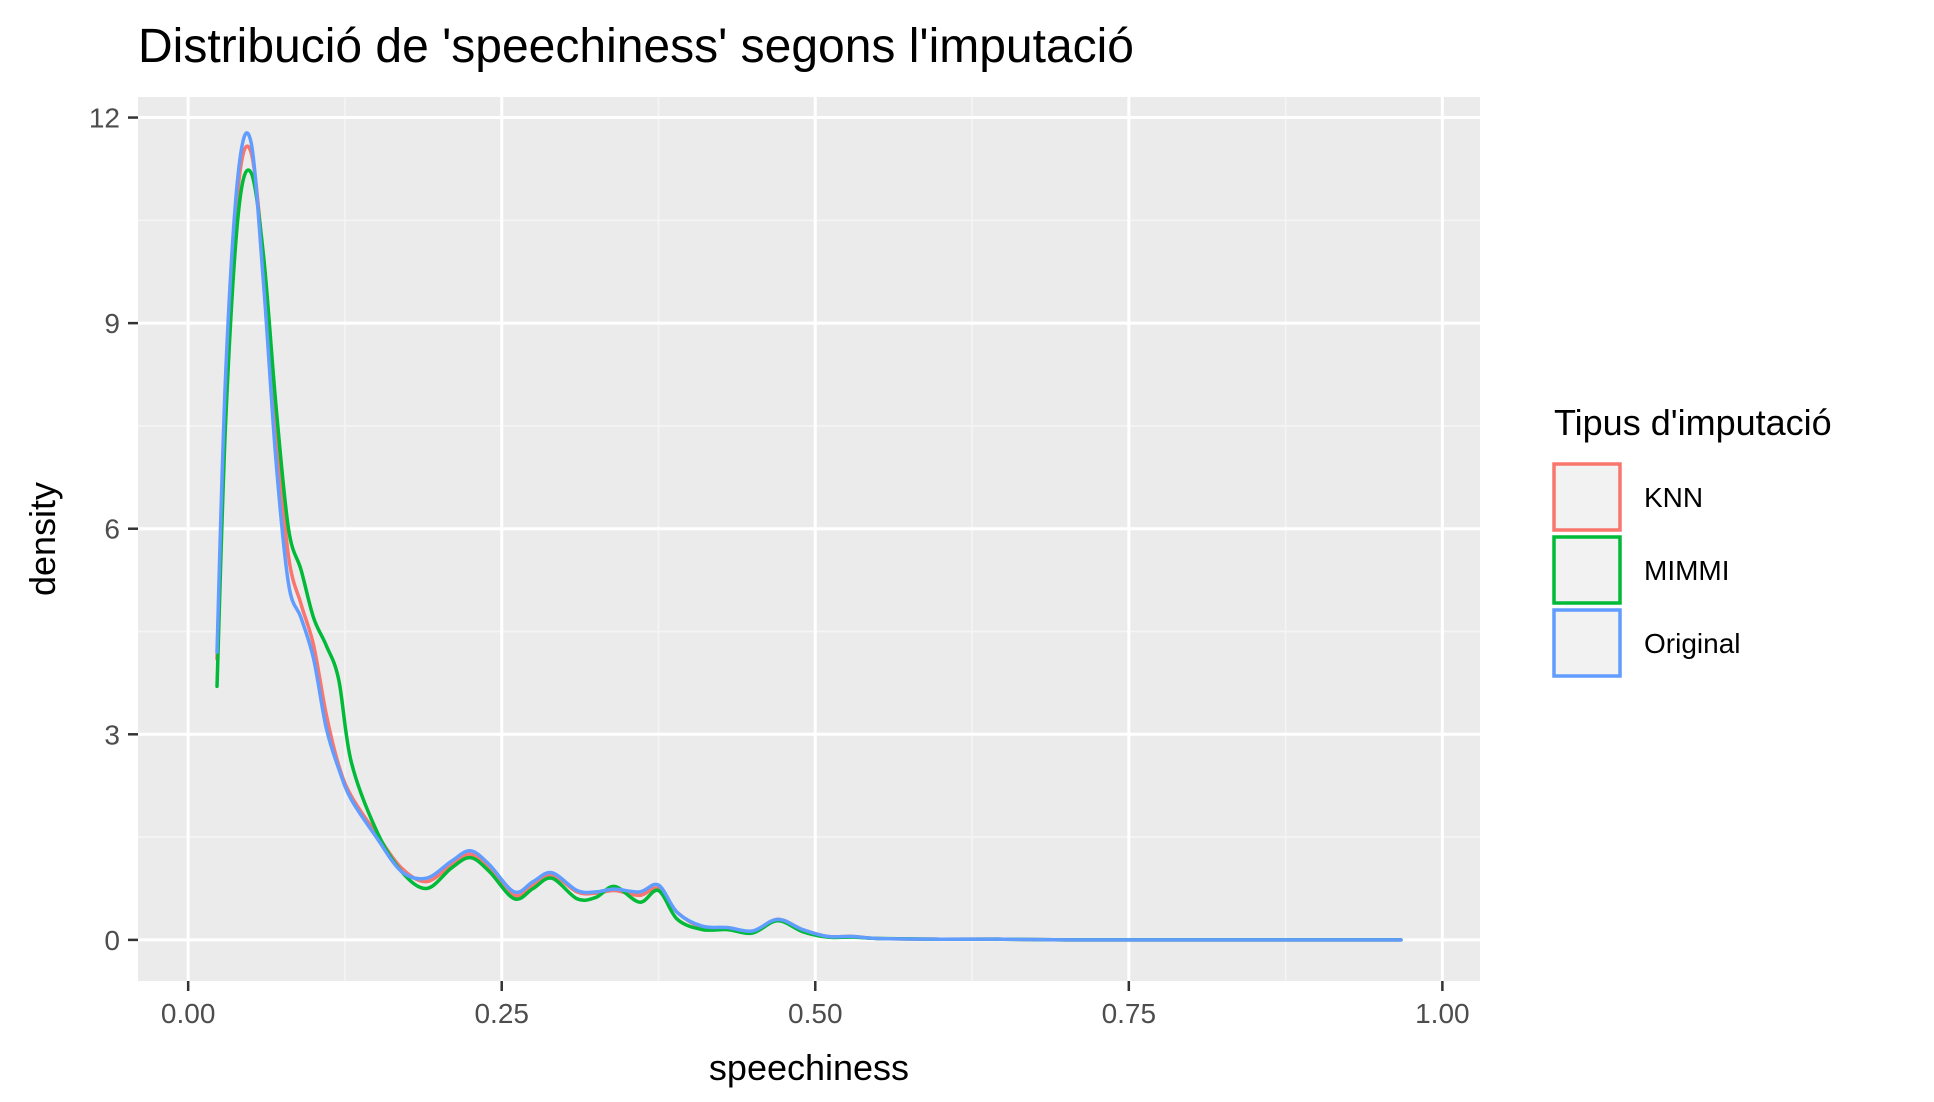  Describe the element at coordinates (1693, 422) in the screenshot. I see `legend-title: Tipus d'imputació` at that location.